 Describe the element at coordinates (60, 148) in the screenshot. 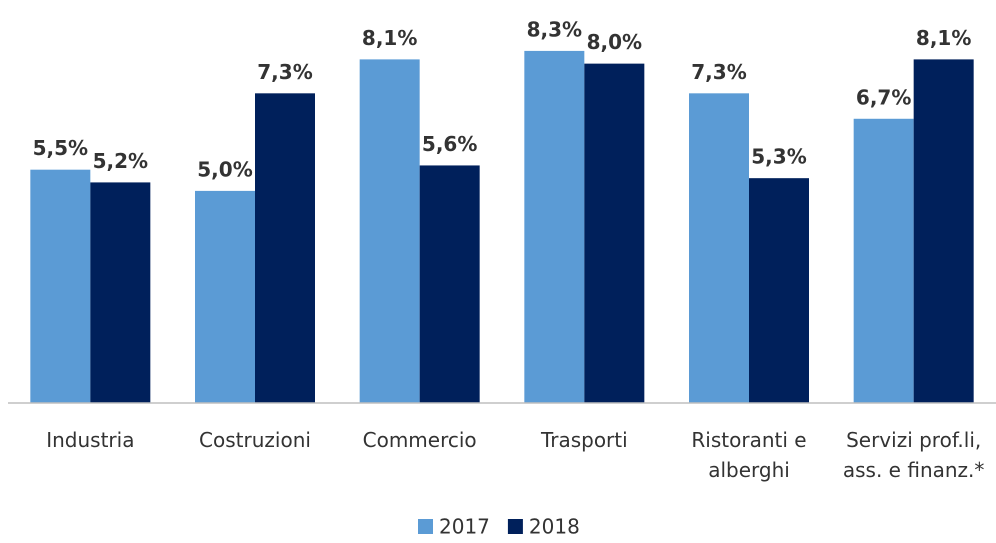

I see `value-label: 5,5%` at that location.